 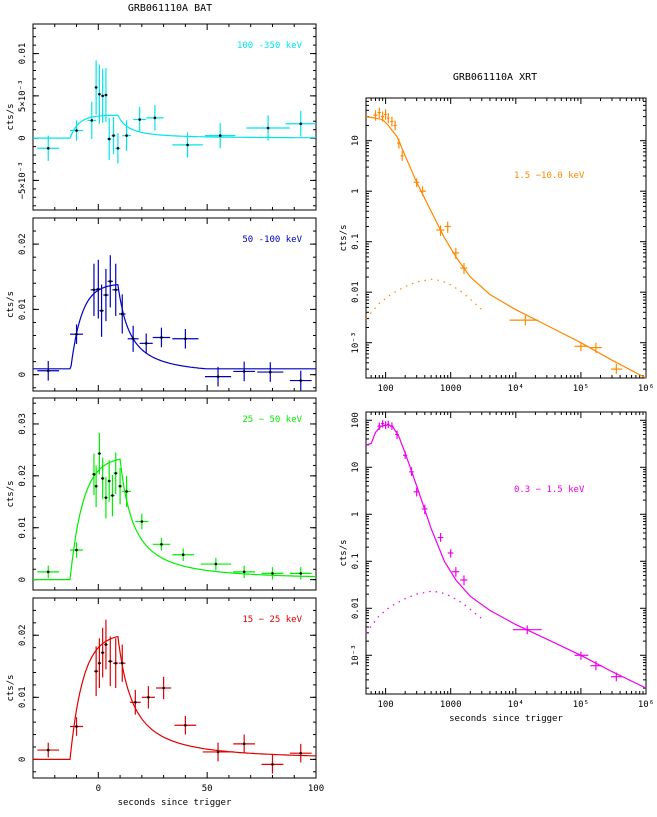 What do you see at coordinates (272, 240) in the screenshot?
I see `band-label: 50 -100 keV` at bounding box center [272, 240].